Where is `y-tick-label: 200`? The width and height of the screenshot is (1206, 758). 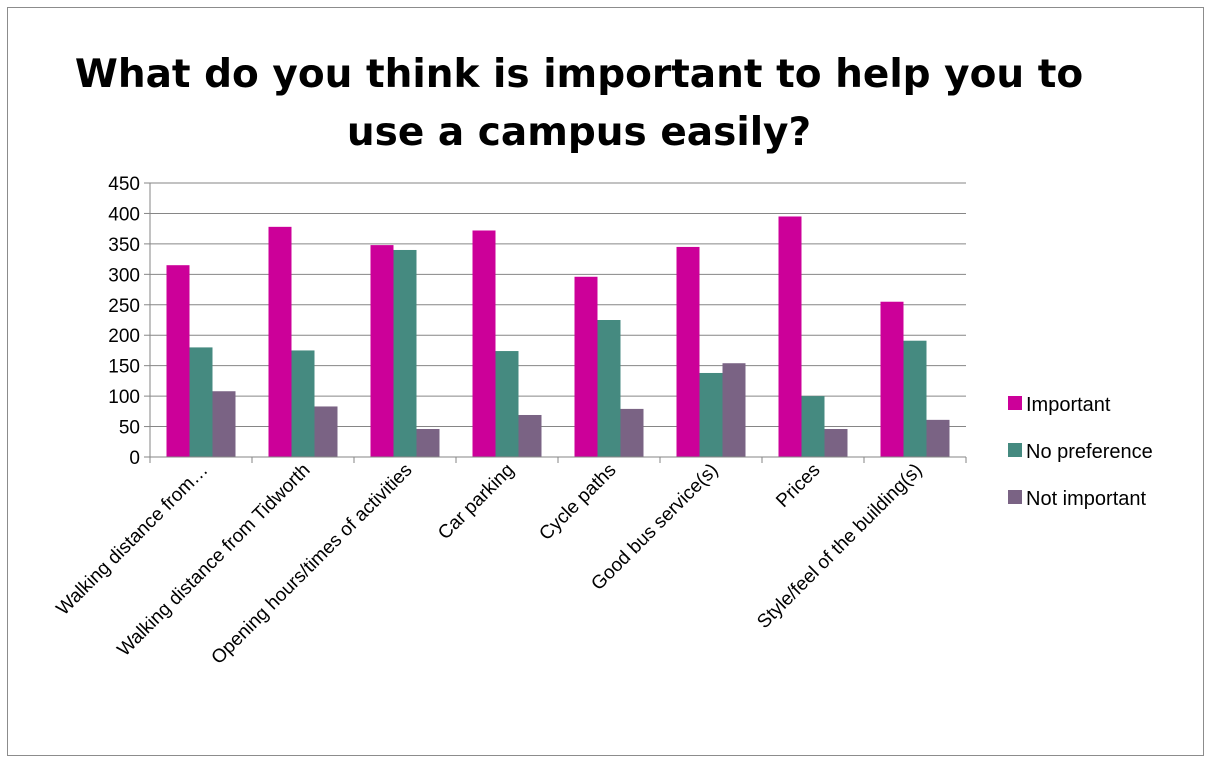 y-tick-label: 200 is located at coordinates (124, 336).